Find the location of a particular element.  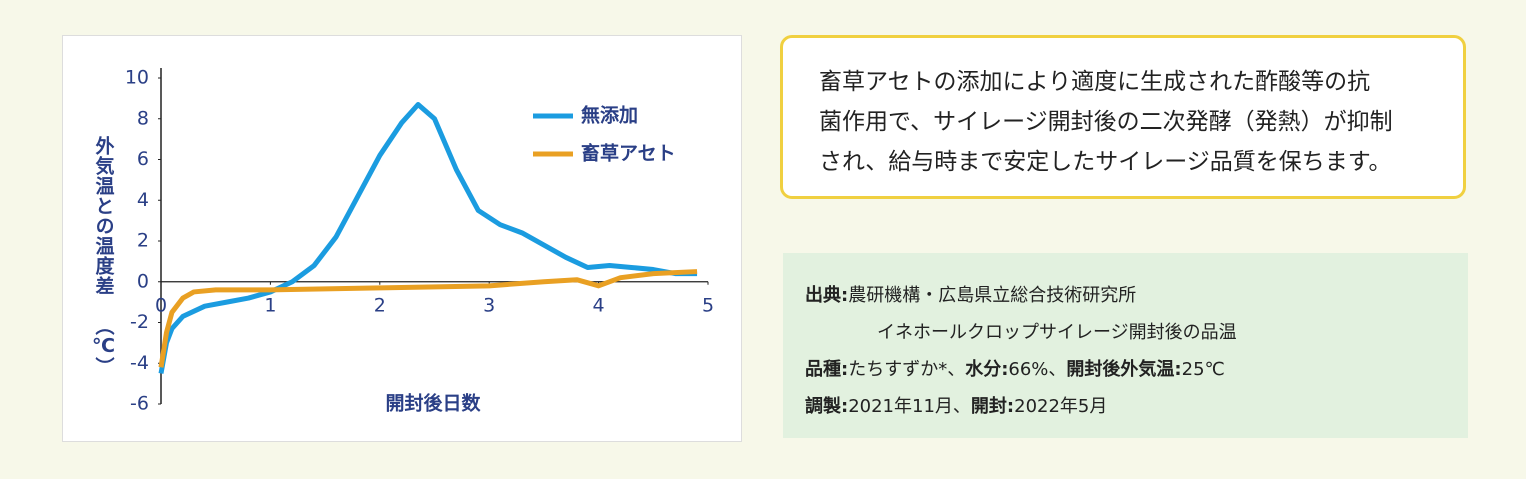

source-row: 品種:たちすずか*、水分:66%、開封後外気温:25℃ is located at coordinates (1136, 369).